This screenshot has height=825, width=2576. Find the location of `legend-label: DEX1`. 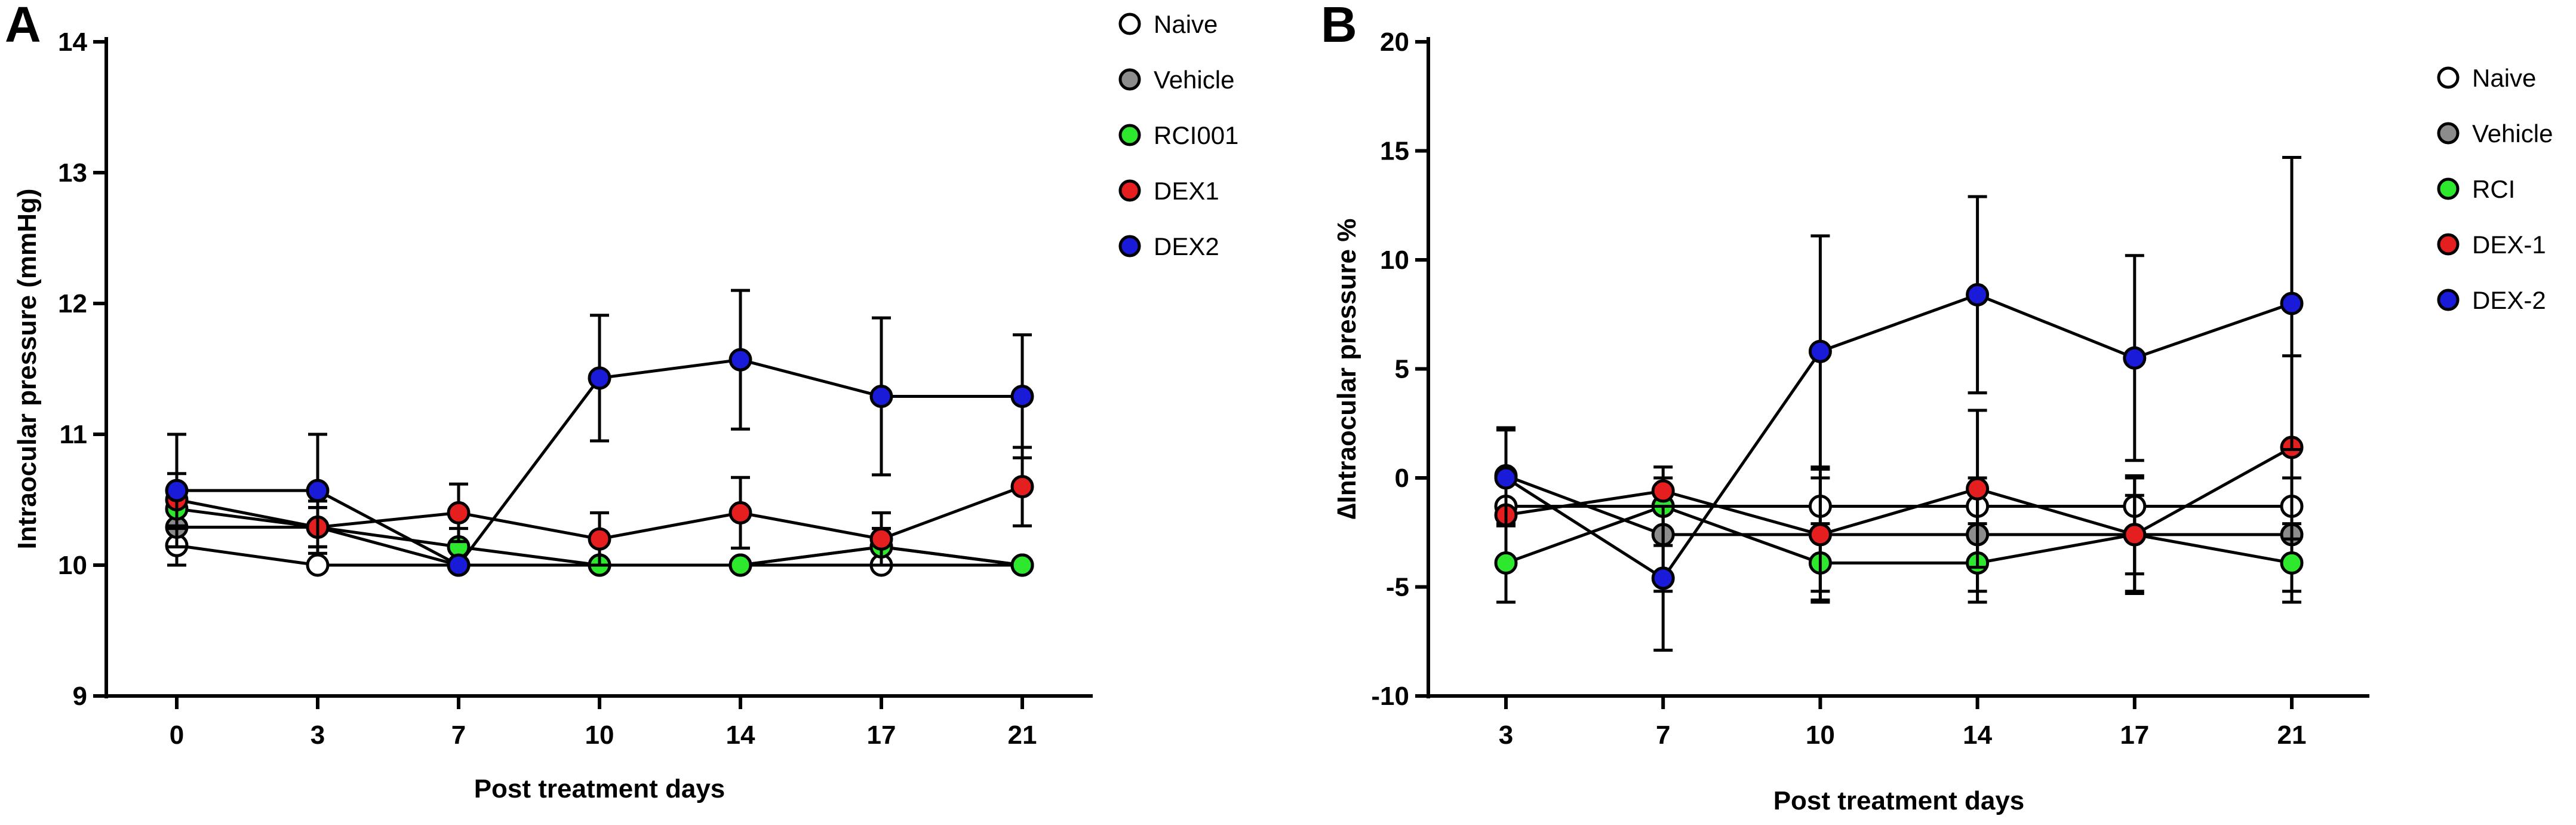

legend-label: DEX1 is located at coordinates (1186, 191).